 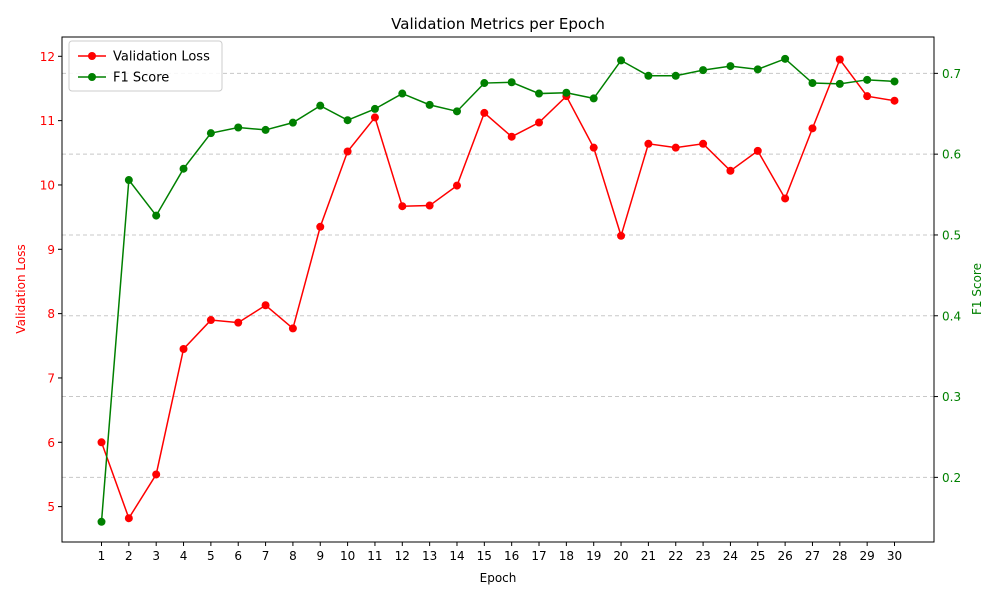 What do you see at coordinates (484, 556) in the screenshot?
I see `x-tick-label: 15` at bounding box center [484, 556].